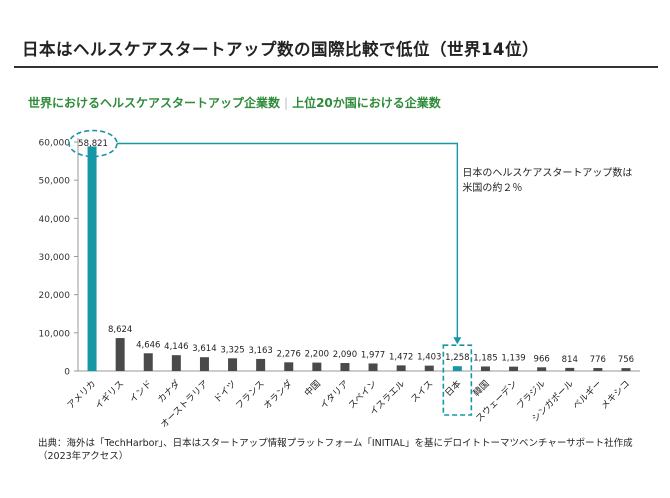 The image size is (670, 498). I want to click on value-label: 3,614, so click(204, 349).